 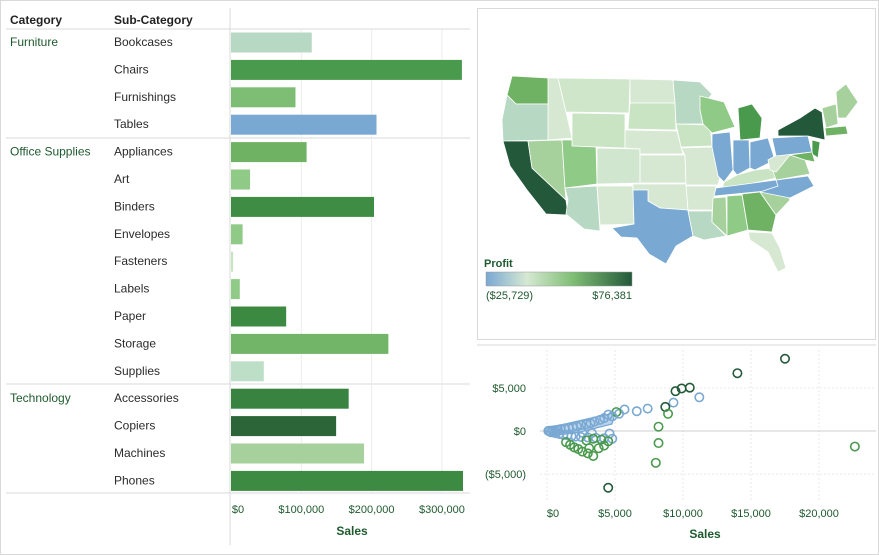 I want to click on scatter-x-tick-label: $15,000, so click(x=751, y=514).